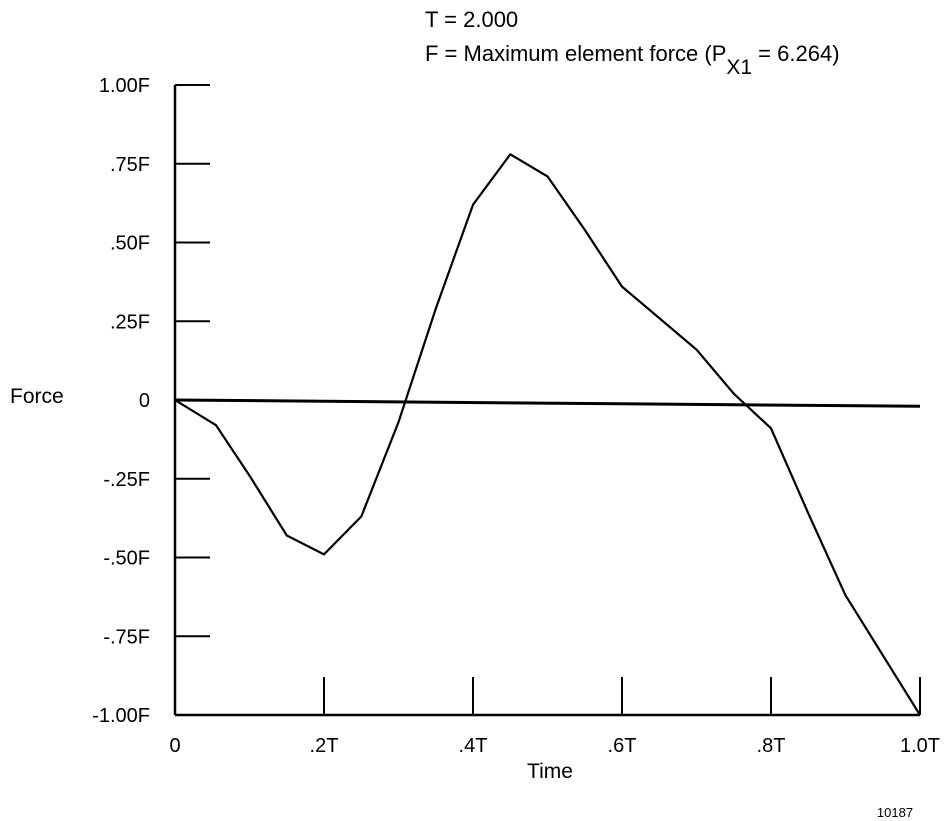 This screenshot has height=821, width=950. Describe the element at coordinates (324, 746) in the screenshot. I see `x-tick-label: .2T` at that location.